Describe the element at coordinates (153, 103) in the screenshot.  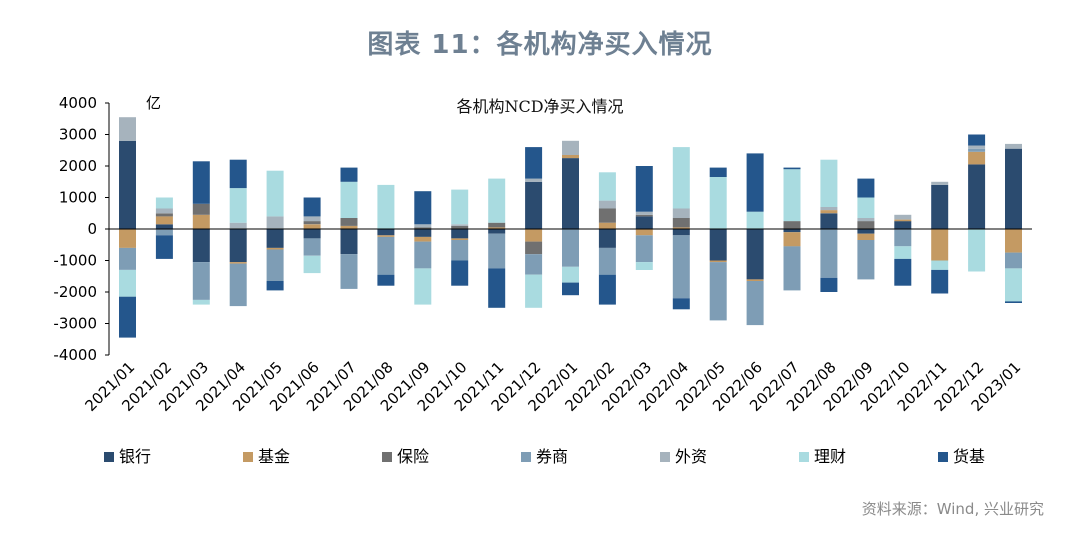
I see `y-axis-unit-label: 亿` at that location.